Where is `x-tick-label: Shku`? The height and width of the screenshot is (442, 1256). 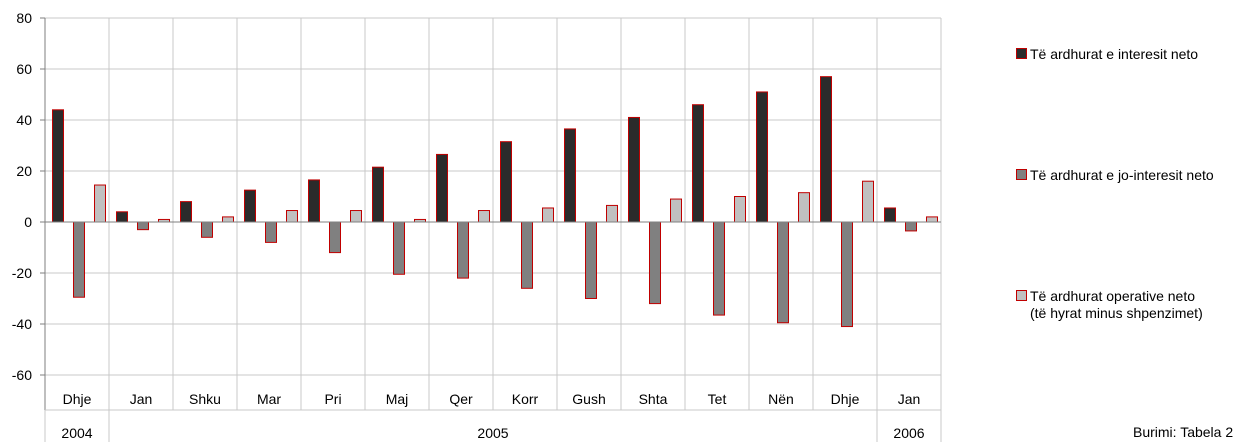
x-tick-label: Shku is located at coordinates (205, 399).